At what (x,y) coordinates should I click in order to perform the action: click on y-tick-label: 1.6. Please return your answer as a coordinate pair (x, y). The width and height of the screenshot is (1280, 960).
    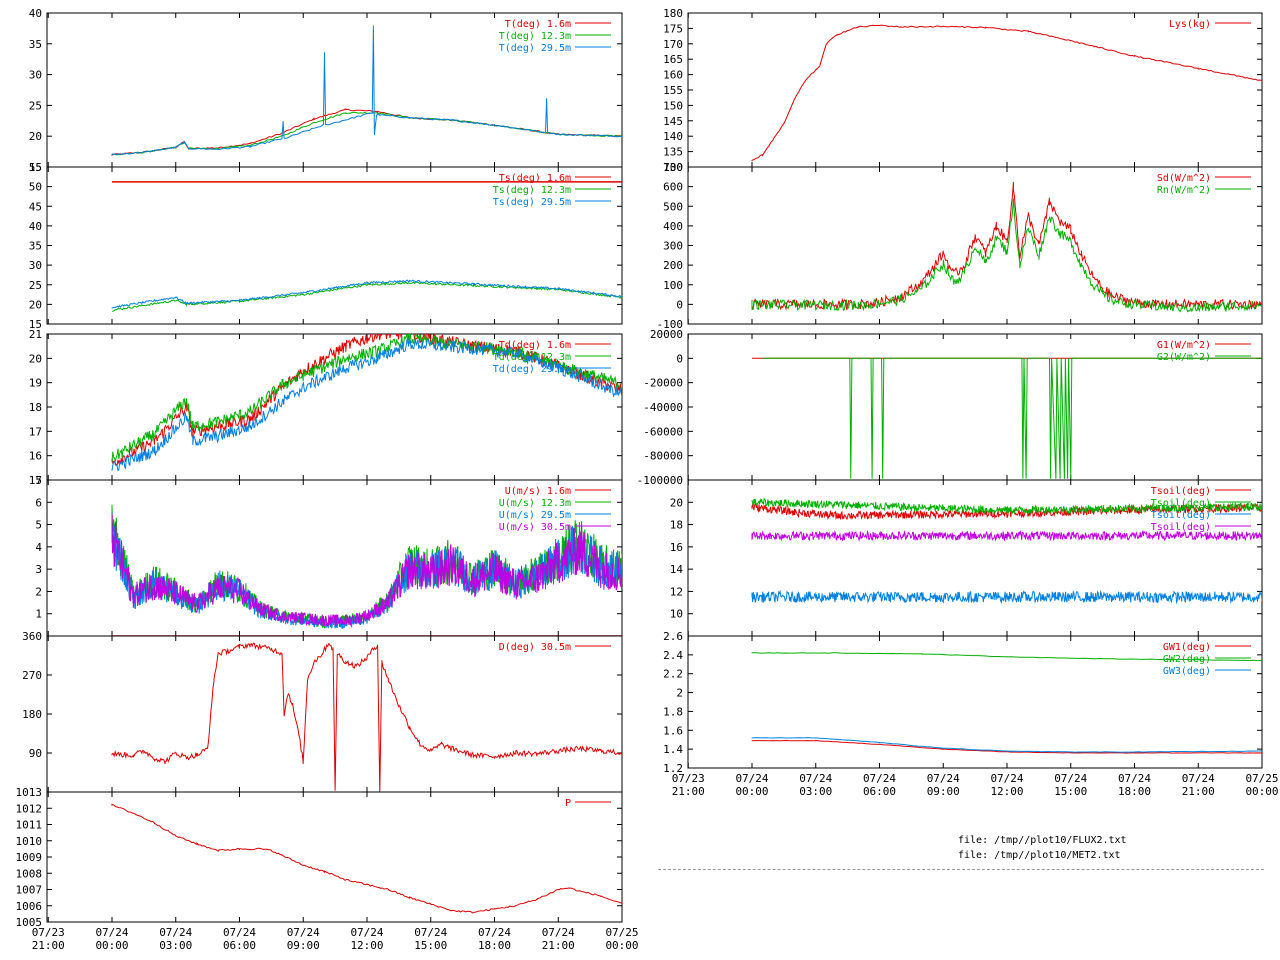
    Looking at the image, I should click on (673, 730).